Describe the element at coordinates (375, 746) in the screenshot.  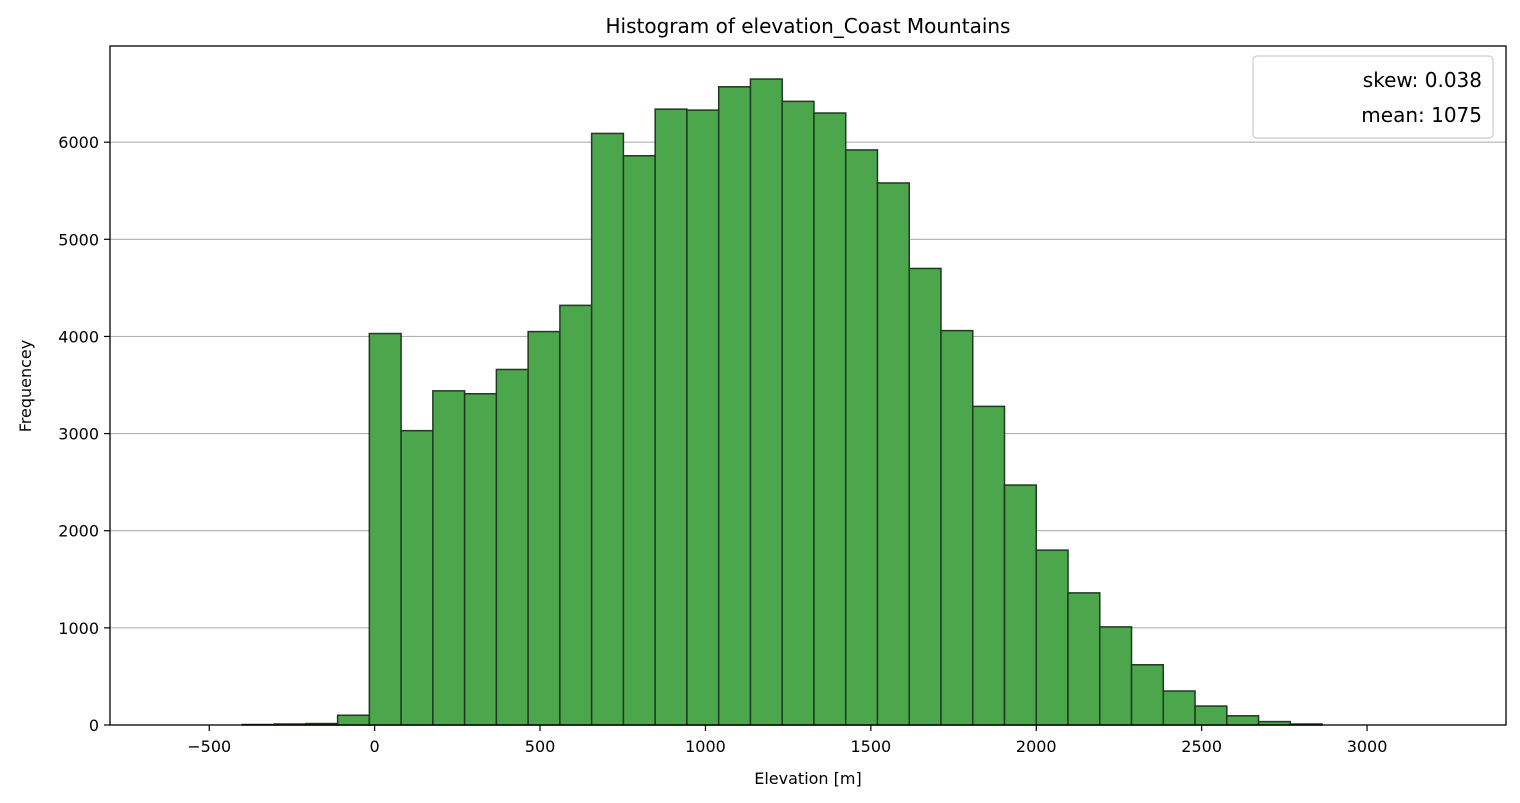
I see `x-tick-label: 0` at that location.